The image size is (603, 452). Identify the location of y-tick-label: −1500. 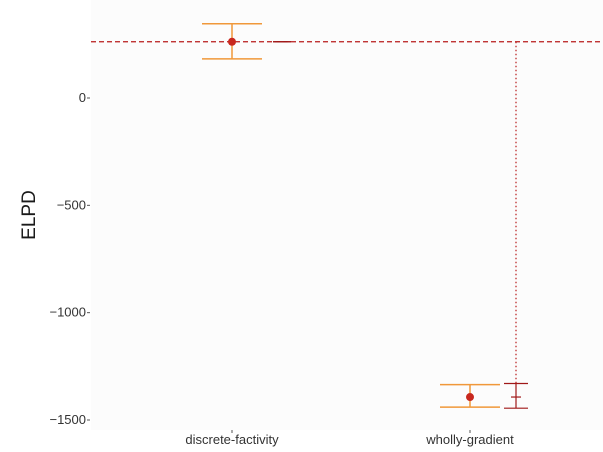
(67, 419).